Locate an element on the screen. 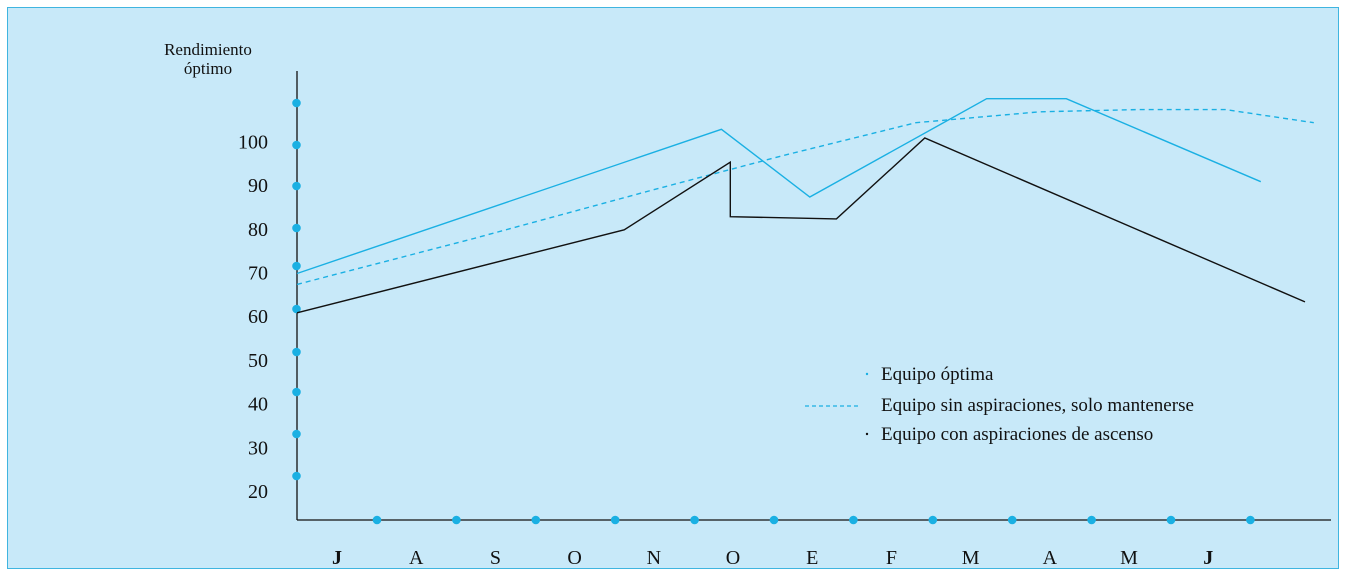 This screenshot has width=1346, height=576. legend-label: Equipo óptima is located at coordinates (937, 374).